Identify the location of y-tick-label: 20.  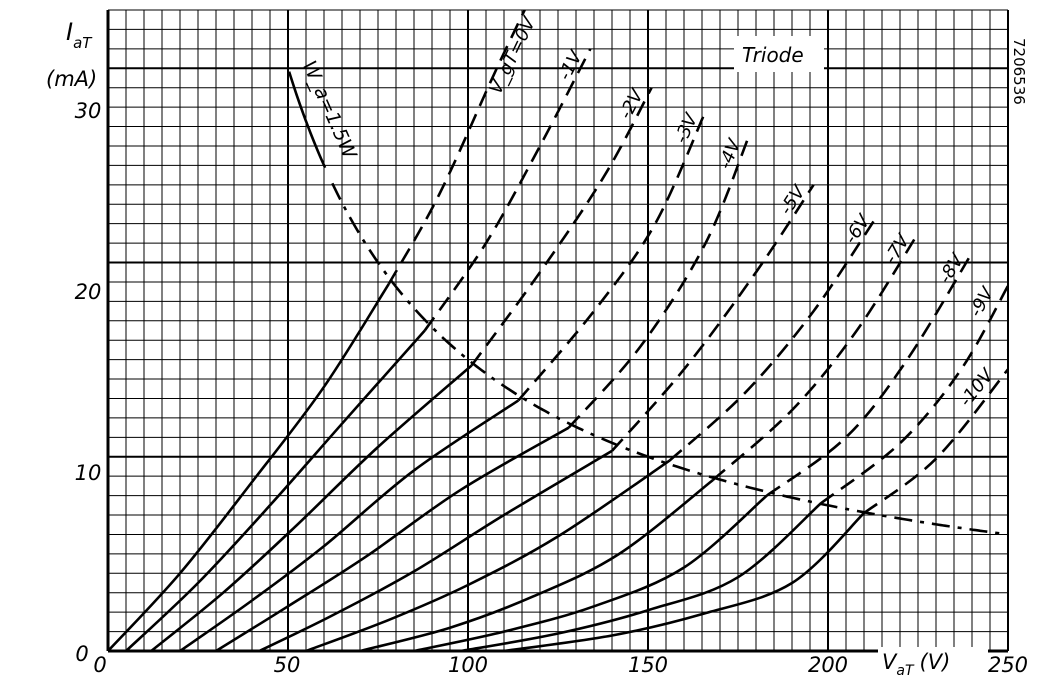
(88, 292).